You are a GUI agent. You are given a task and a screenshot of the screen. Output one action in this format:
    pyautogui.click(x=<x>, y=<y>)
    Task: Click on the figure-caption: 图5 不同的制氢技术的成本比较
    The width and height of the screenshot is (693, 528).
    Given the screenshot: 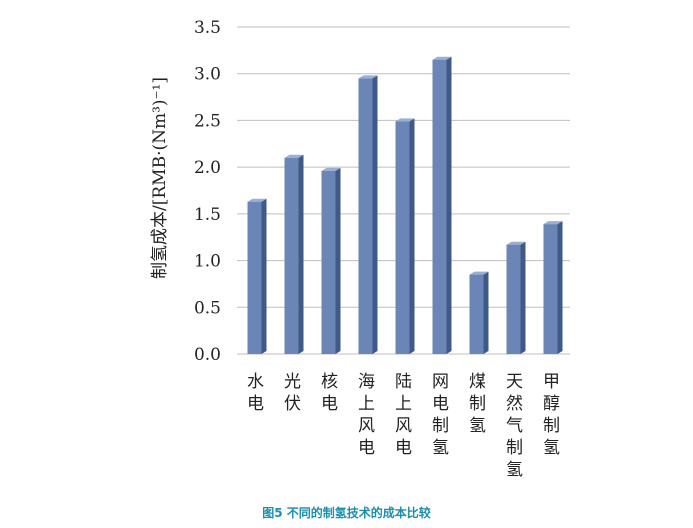 What is the action you would take?
    pyautogui.click(x=346, y=513)
    